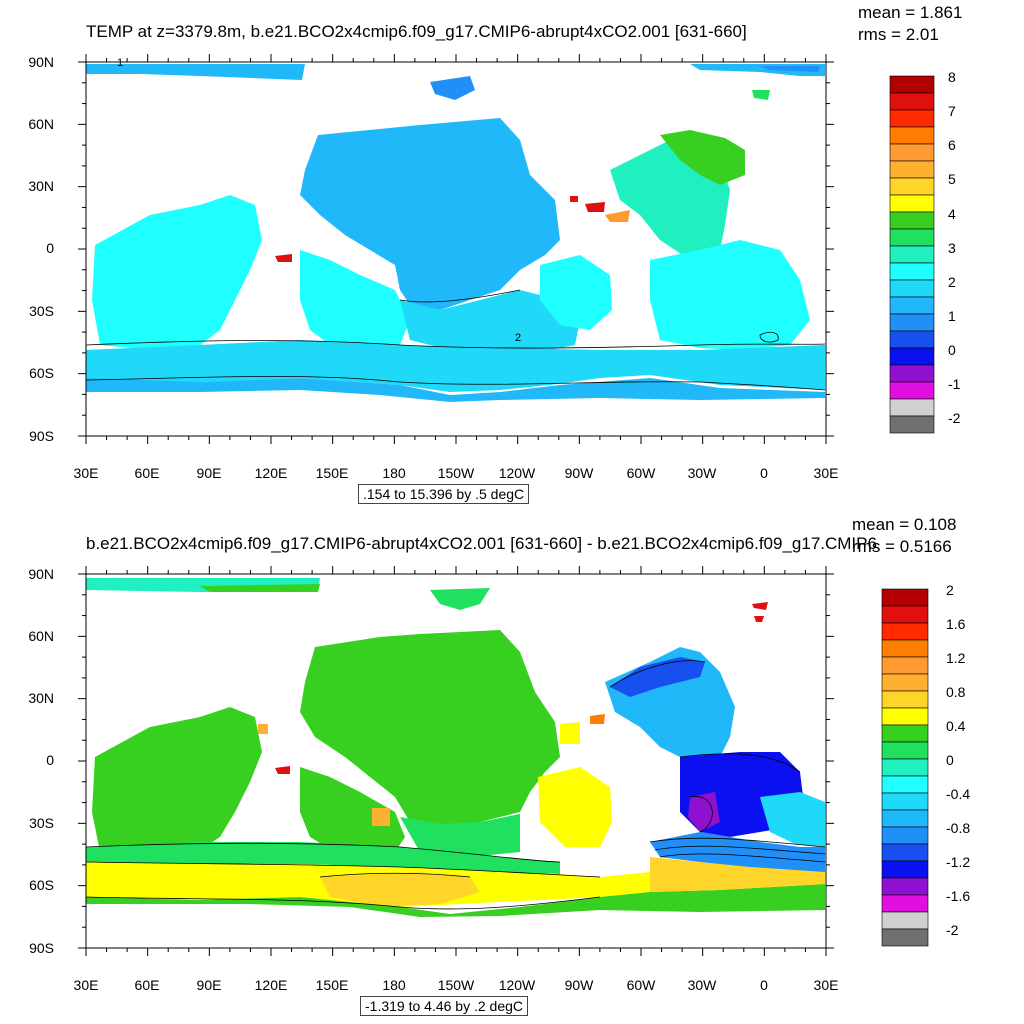  I want to click on colorbar-label: -1, so click(954, 384).